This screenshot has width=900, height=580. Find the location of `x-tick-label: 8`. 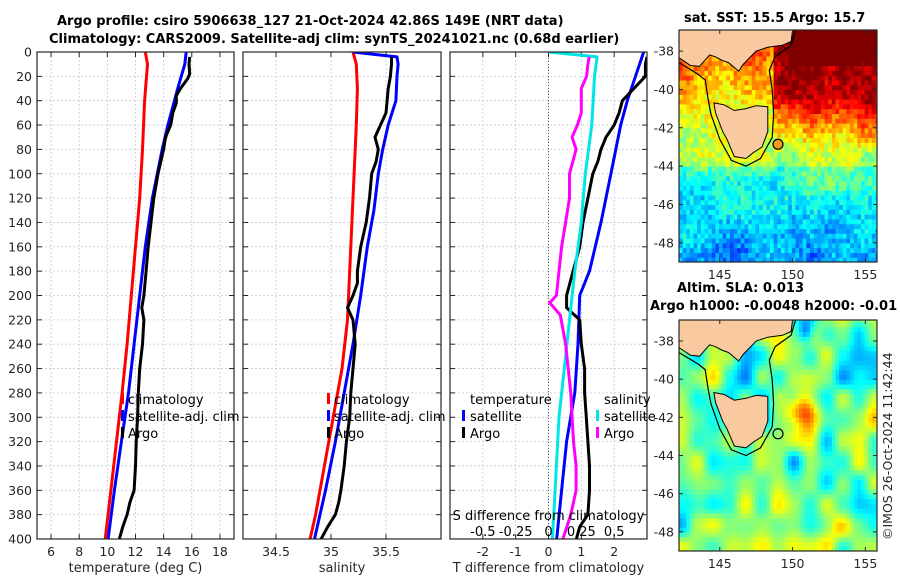

x-tick-label: 8 is located at coordinates (79, 551).